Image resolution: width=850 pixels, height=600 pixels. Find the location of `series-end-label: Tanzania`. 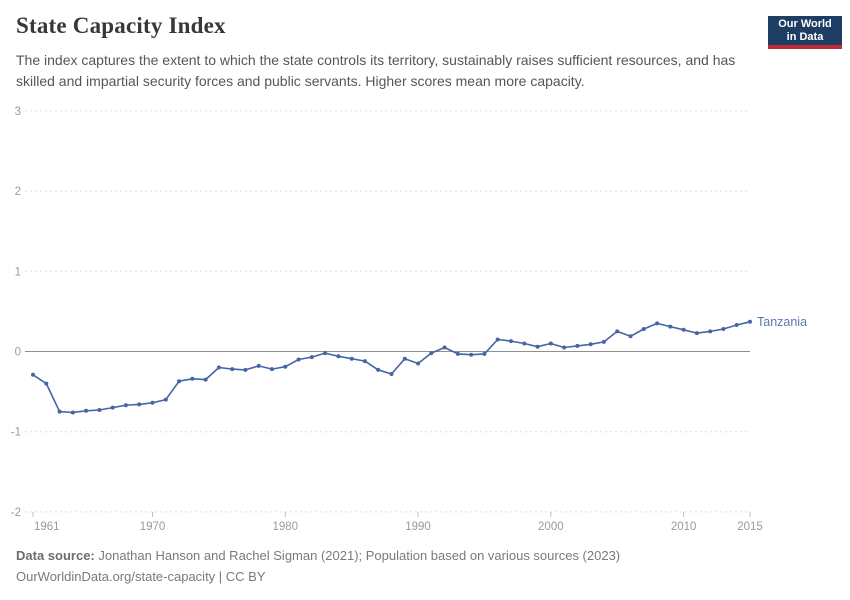

series-end-label: Tanzania is located at coordinates (782, 322).